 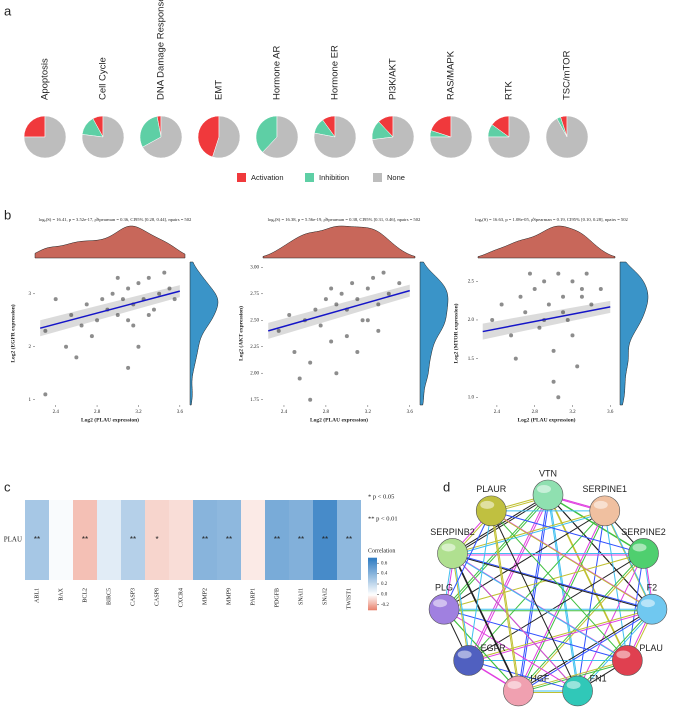 What do you see at coordinates (393, 79) in the screenshot?
I see `pie-title: PI3K/AKT` at bounding box center [393, 79].